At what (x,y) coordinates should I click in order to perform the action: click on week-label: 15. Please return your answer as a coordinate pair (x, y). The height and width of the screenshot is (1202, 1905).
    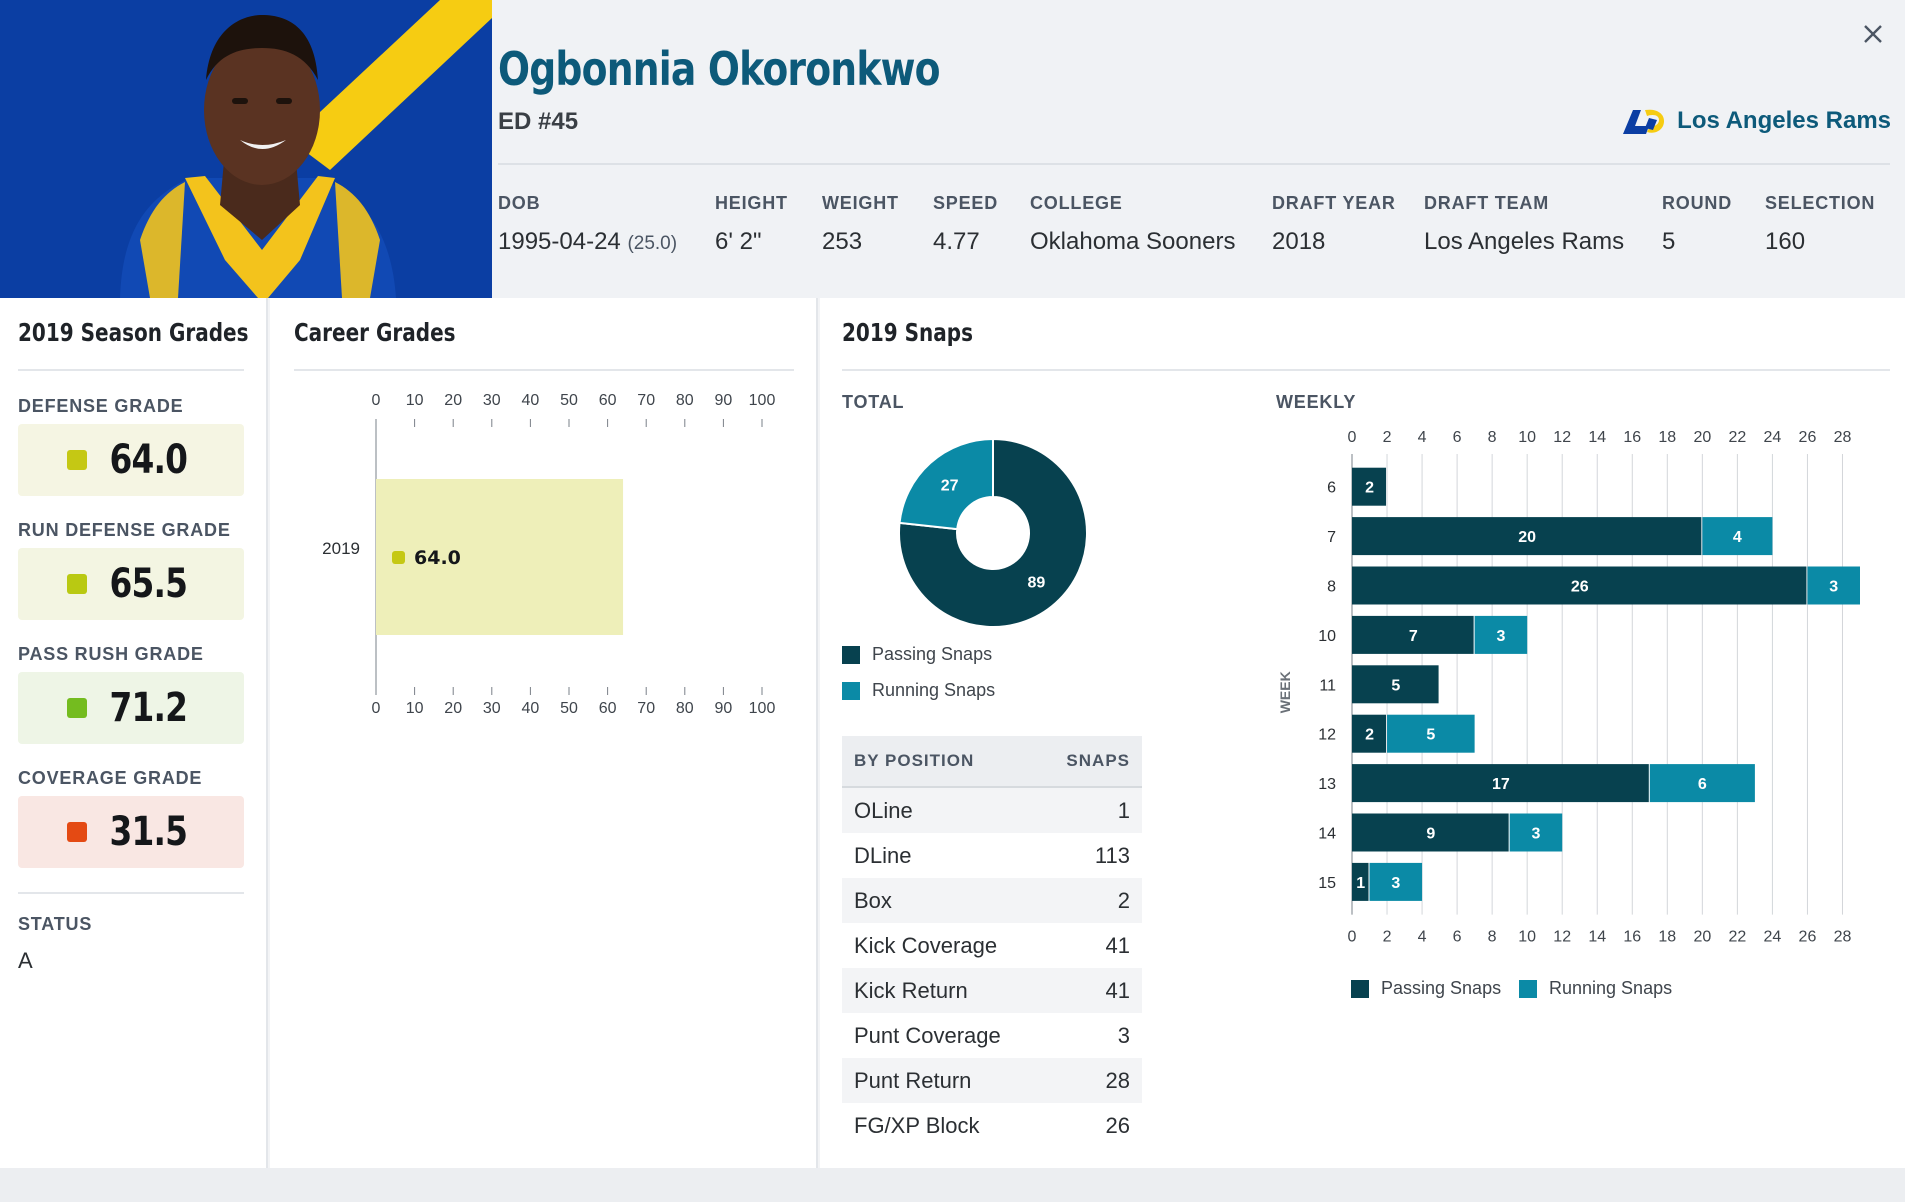
    Looking at the image, I should click on (1327, 883).